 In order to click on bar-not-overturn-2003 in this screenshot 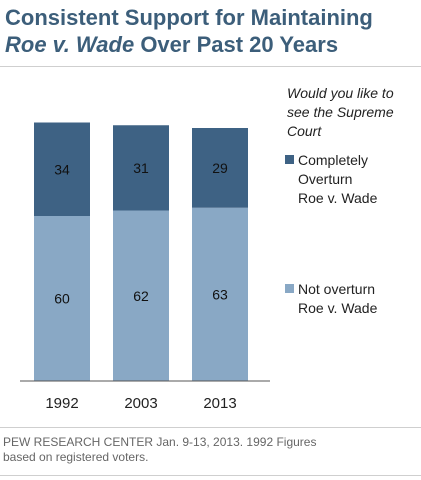, I will do `click(141, 295)`.